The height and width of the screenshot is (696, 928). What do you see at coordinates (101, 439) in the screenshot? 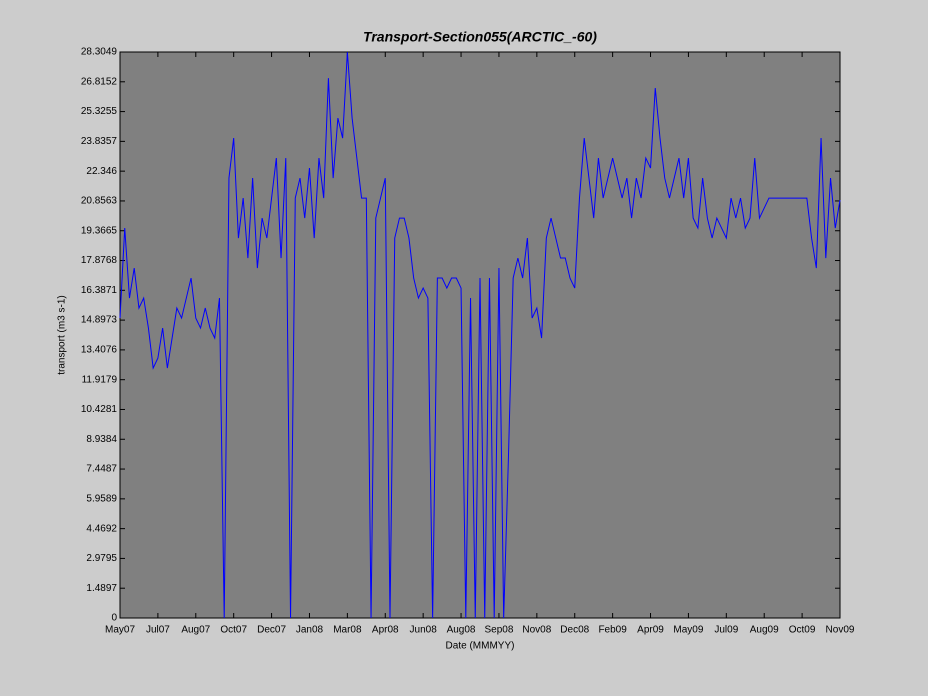
I see `y-tick-label: 8.9384` at bounding box center [101, 439].